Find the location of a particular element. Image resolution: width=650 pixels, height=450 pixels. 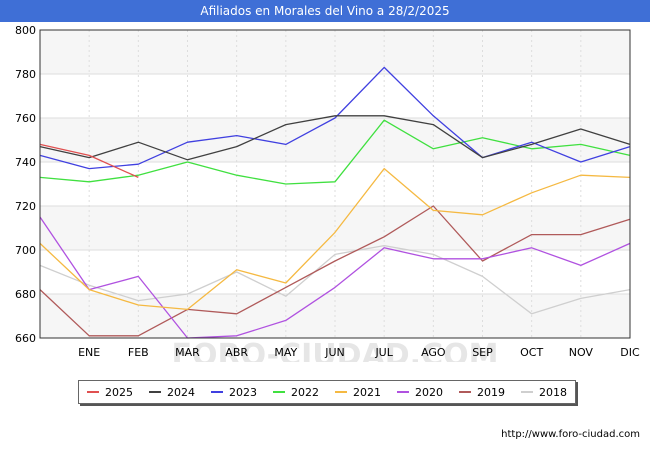

x-tick-label: MAR is located at coordinates (187, 352).